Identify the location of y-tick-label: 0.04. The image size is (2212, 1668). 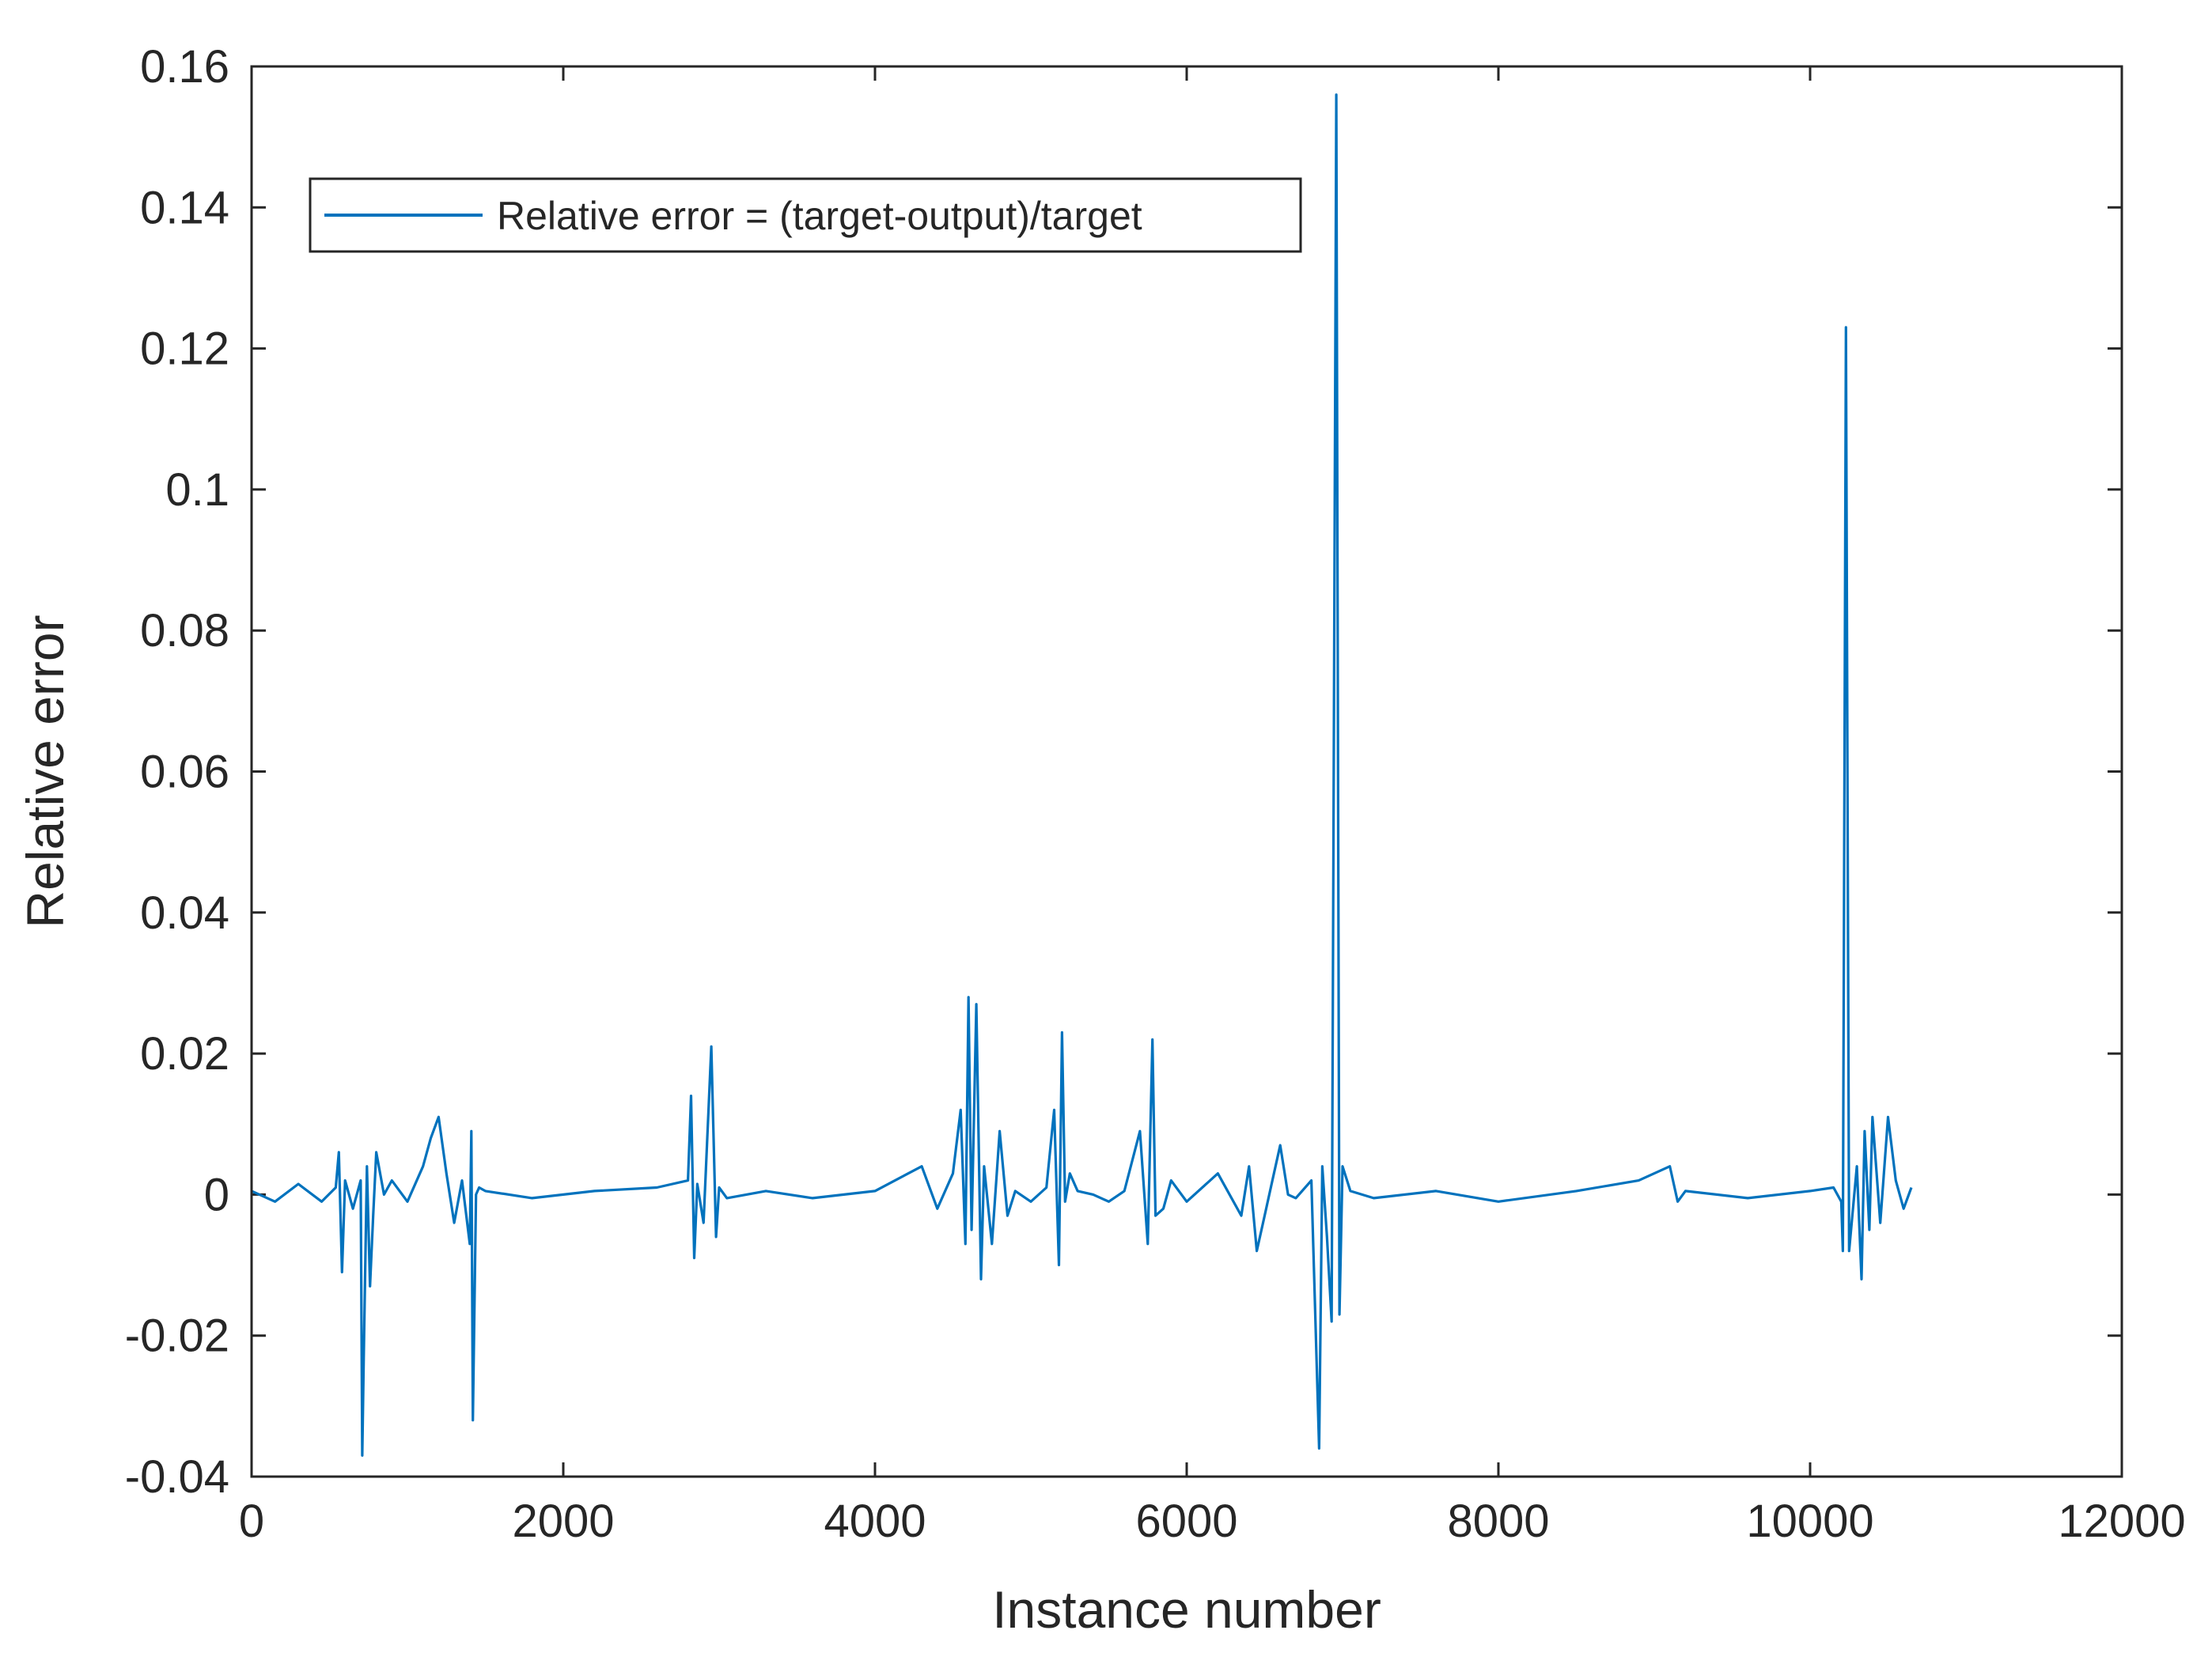
(185, 913).